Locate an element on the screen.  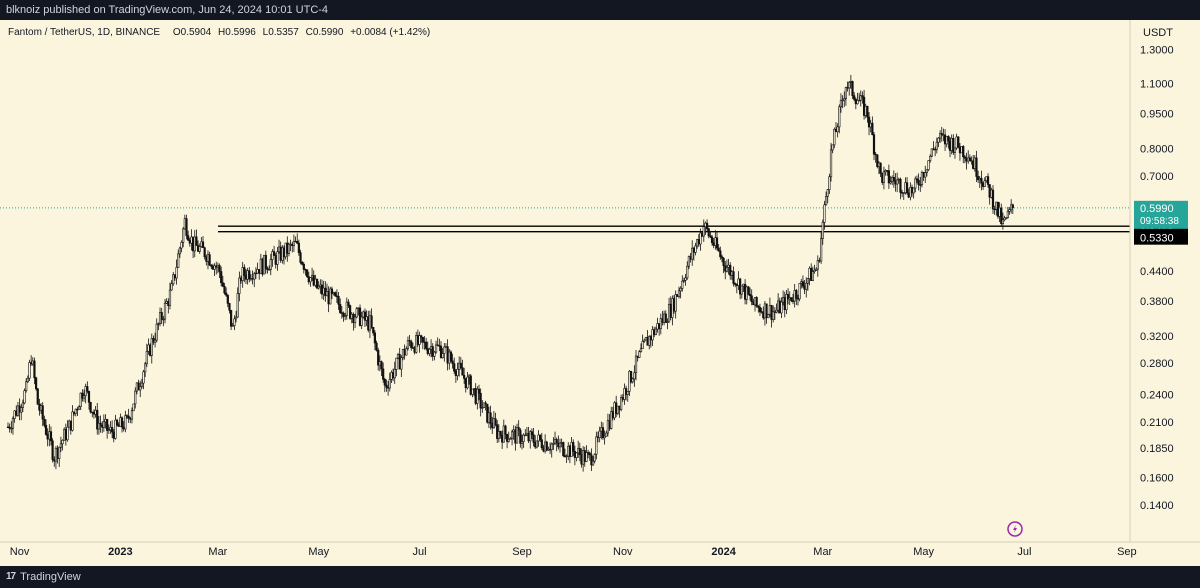
time-tick-label: Jul is located at coordinates (419, 552).